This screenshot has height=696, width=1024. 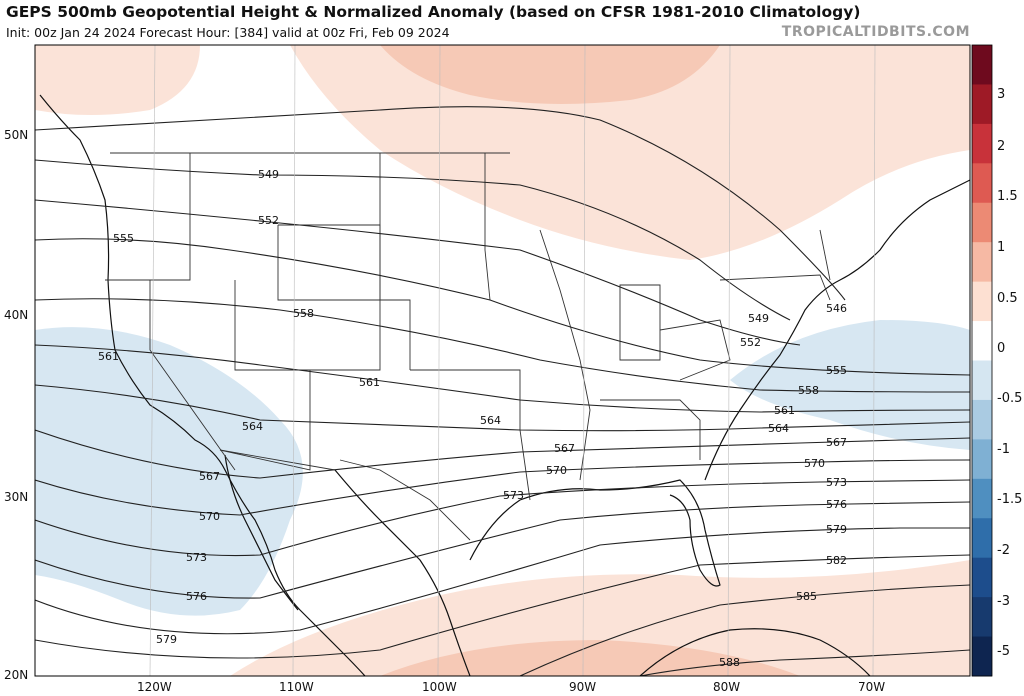 I want to click on contour-label-558-east: 558, so click(x=808, y=390).